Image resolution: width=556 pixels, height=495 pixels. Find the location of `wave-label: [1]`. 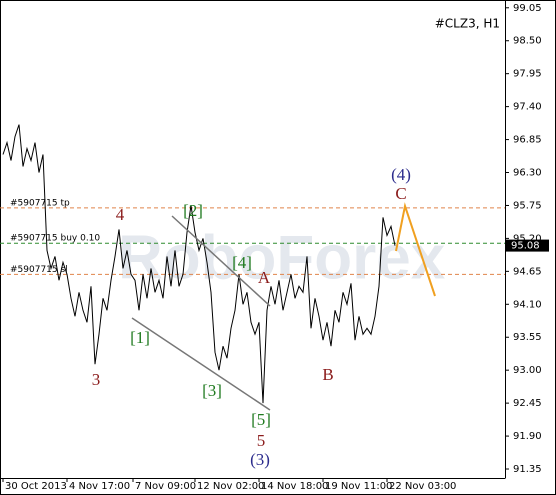

wave-label: [1] is located at coordinates (140, 337).